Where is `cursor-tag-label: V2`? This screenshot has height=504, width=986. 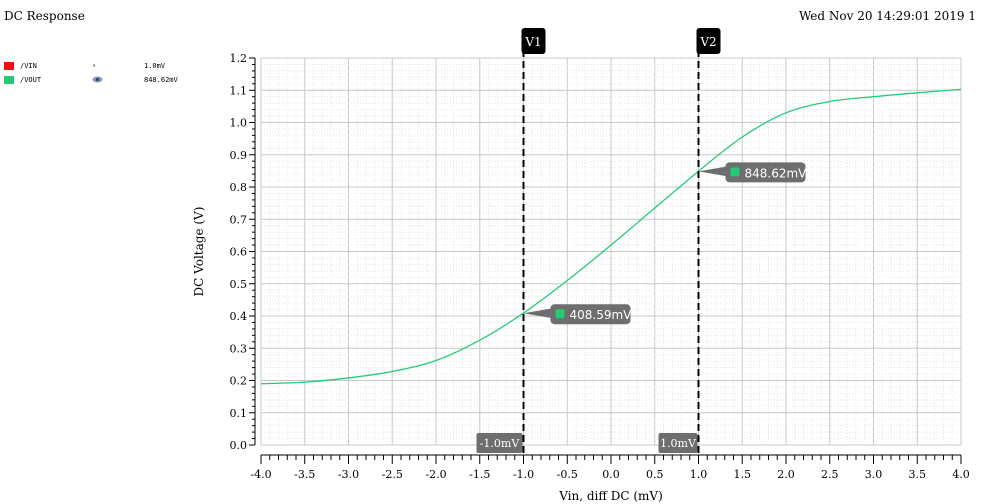 cursor-tag-label: V2 is located at coordinates (707, 42).